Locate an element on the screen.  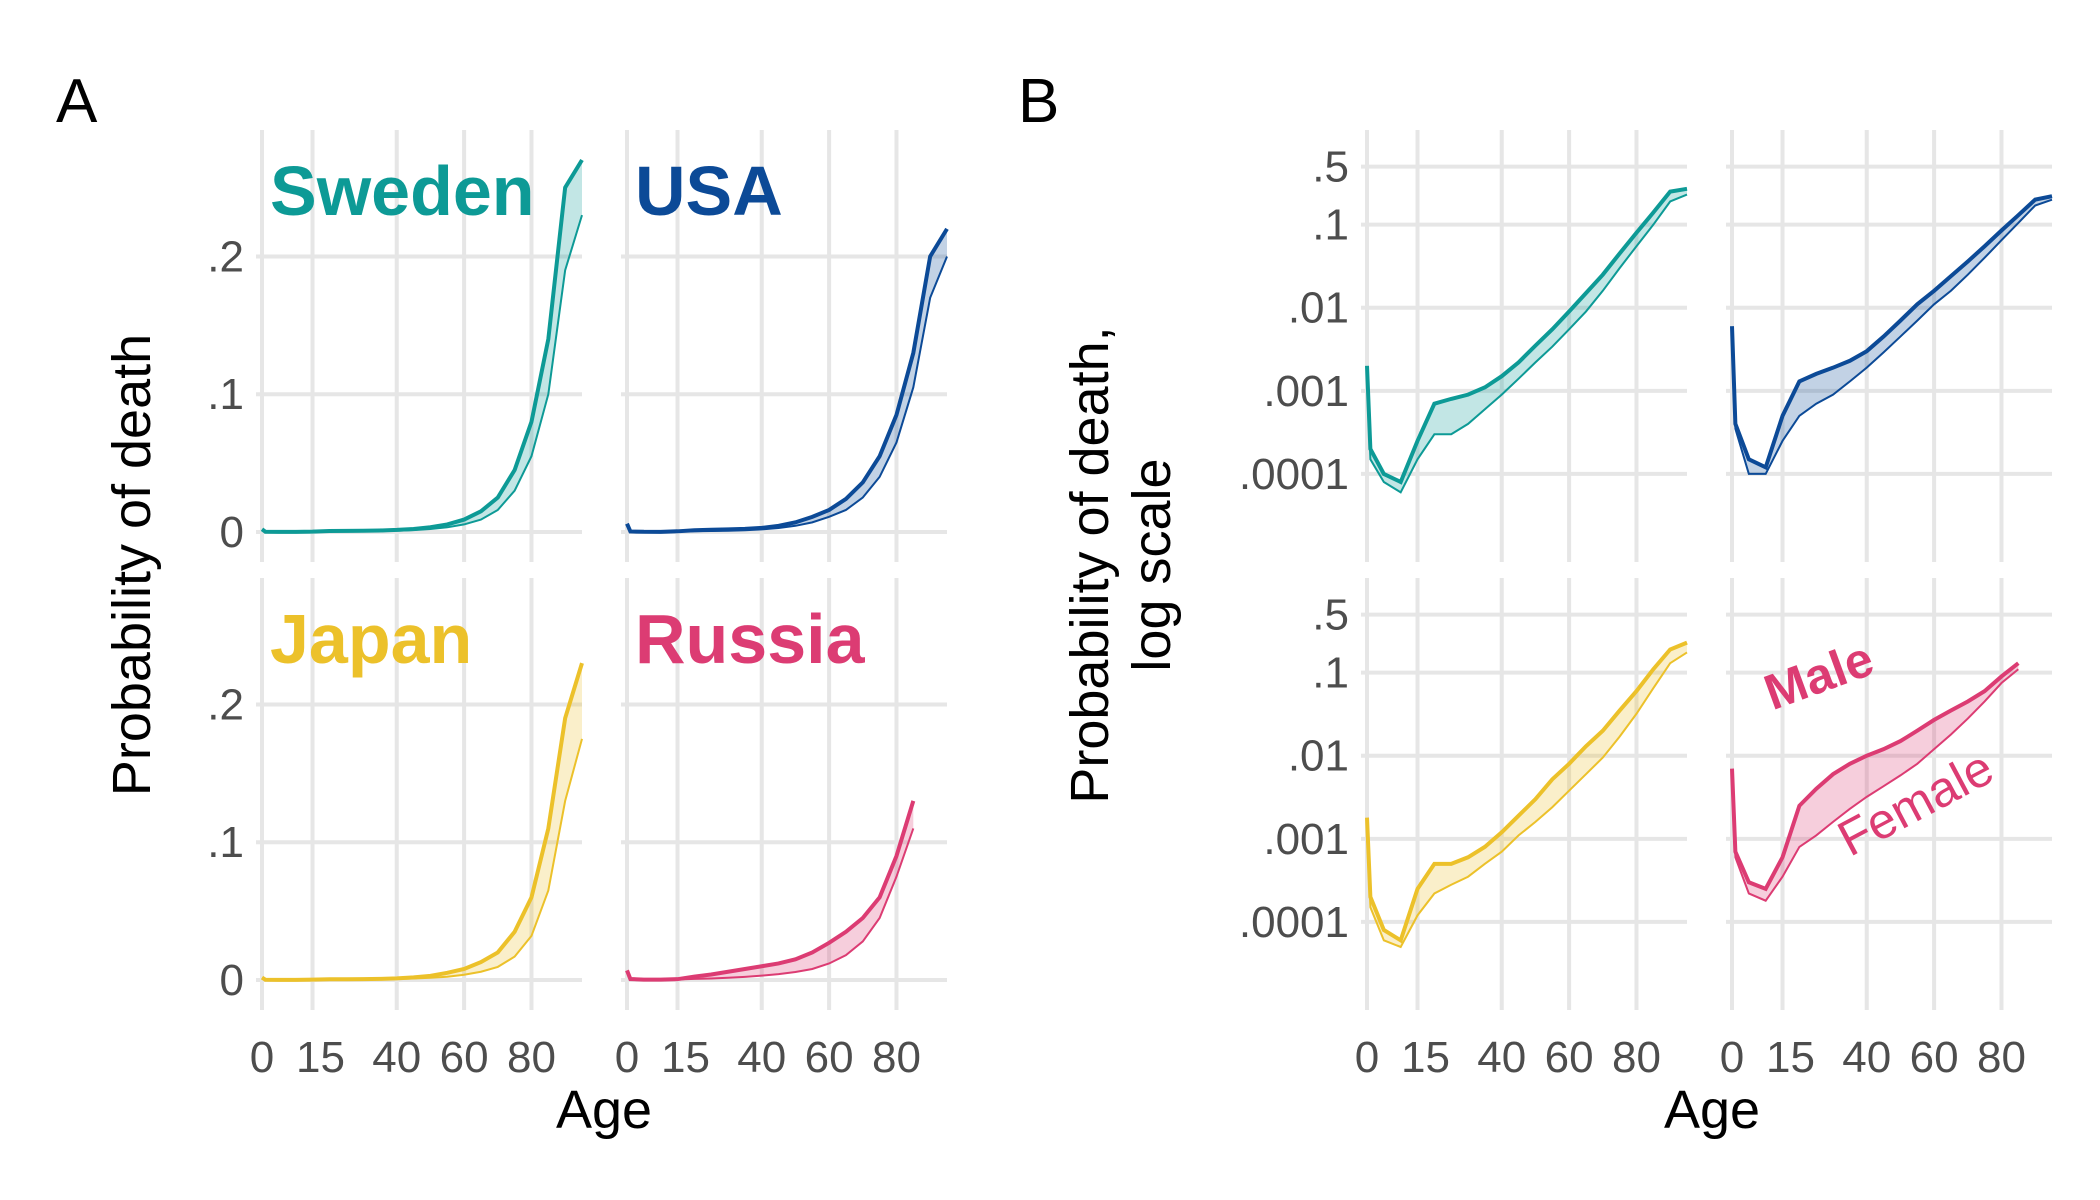
country-label-sweden: Sweden is located at coordinates (402, 191).